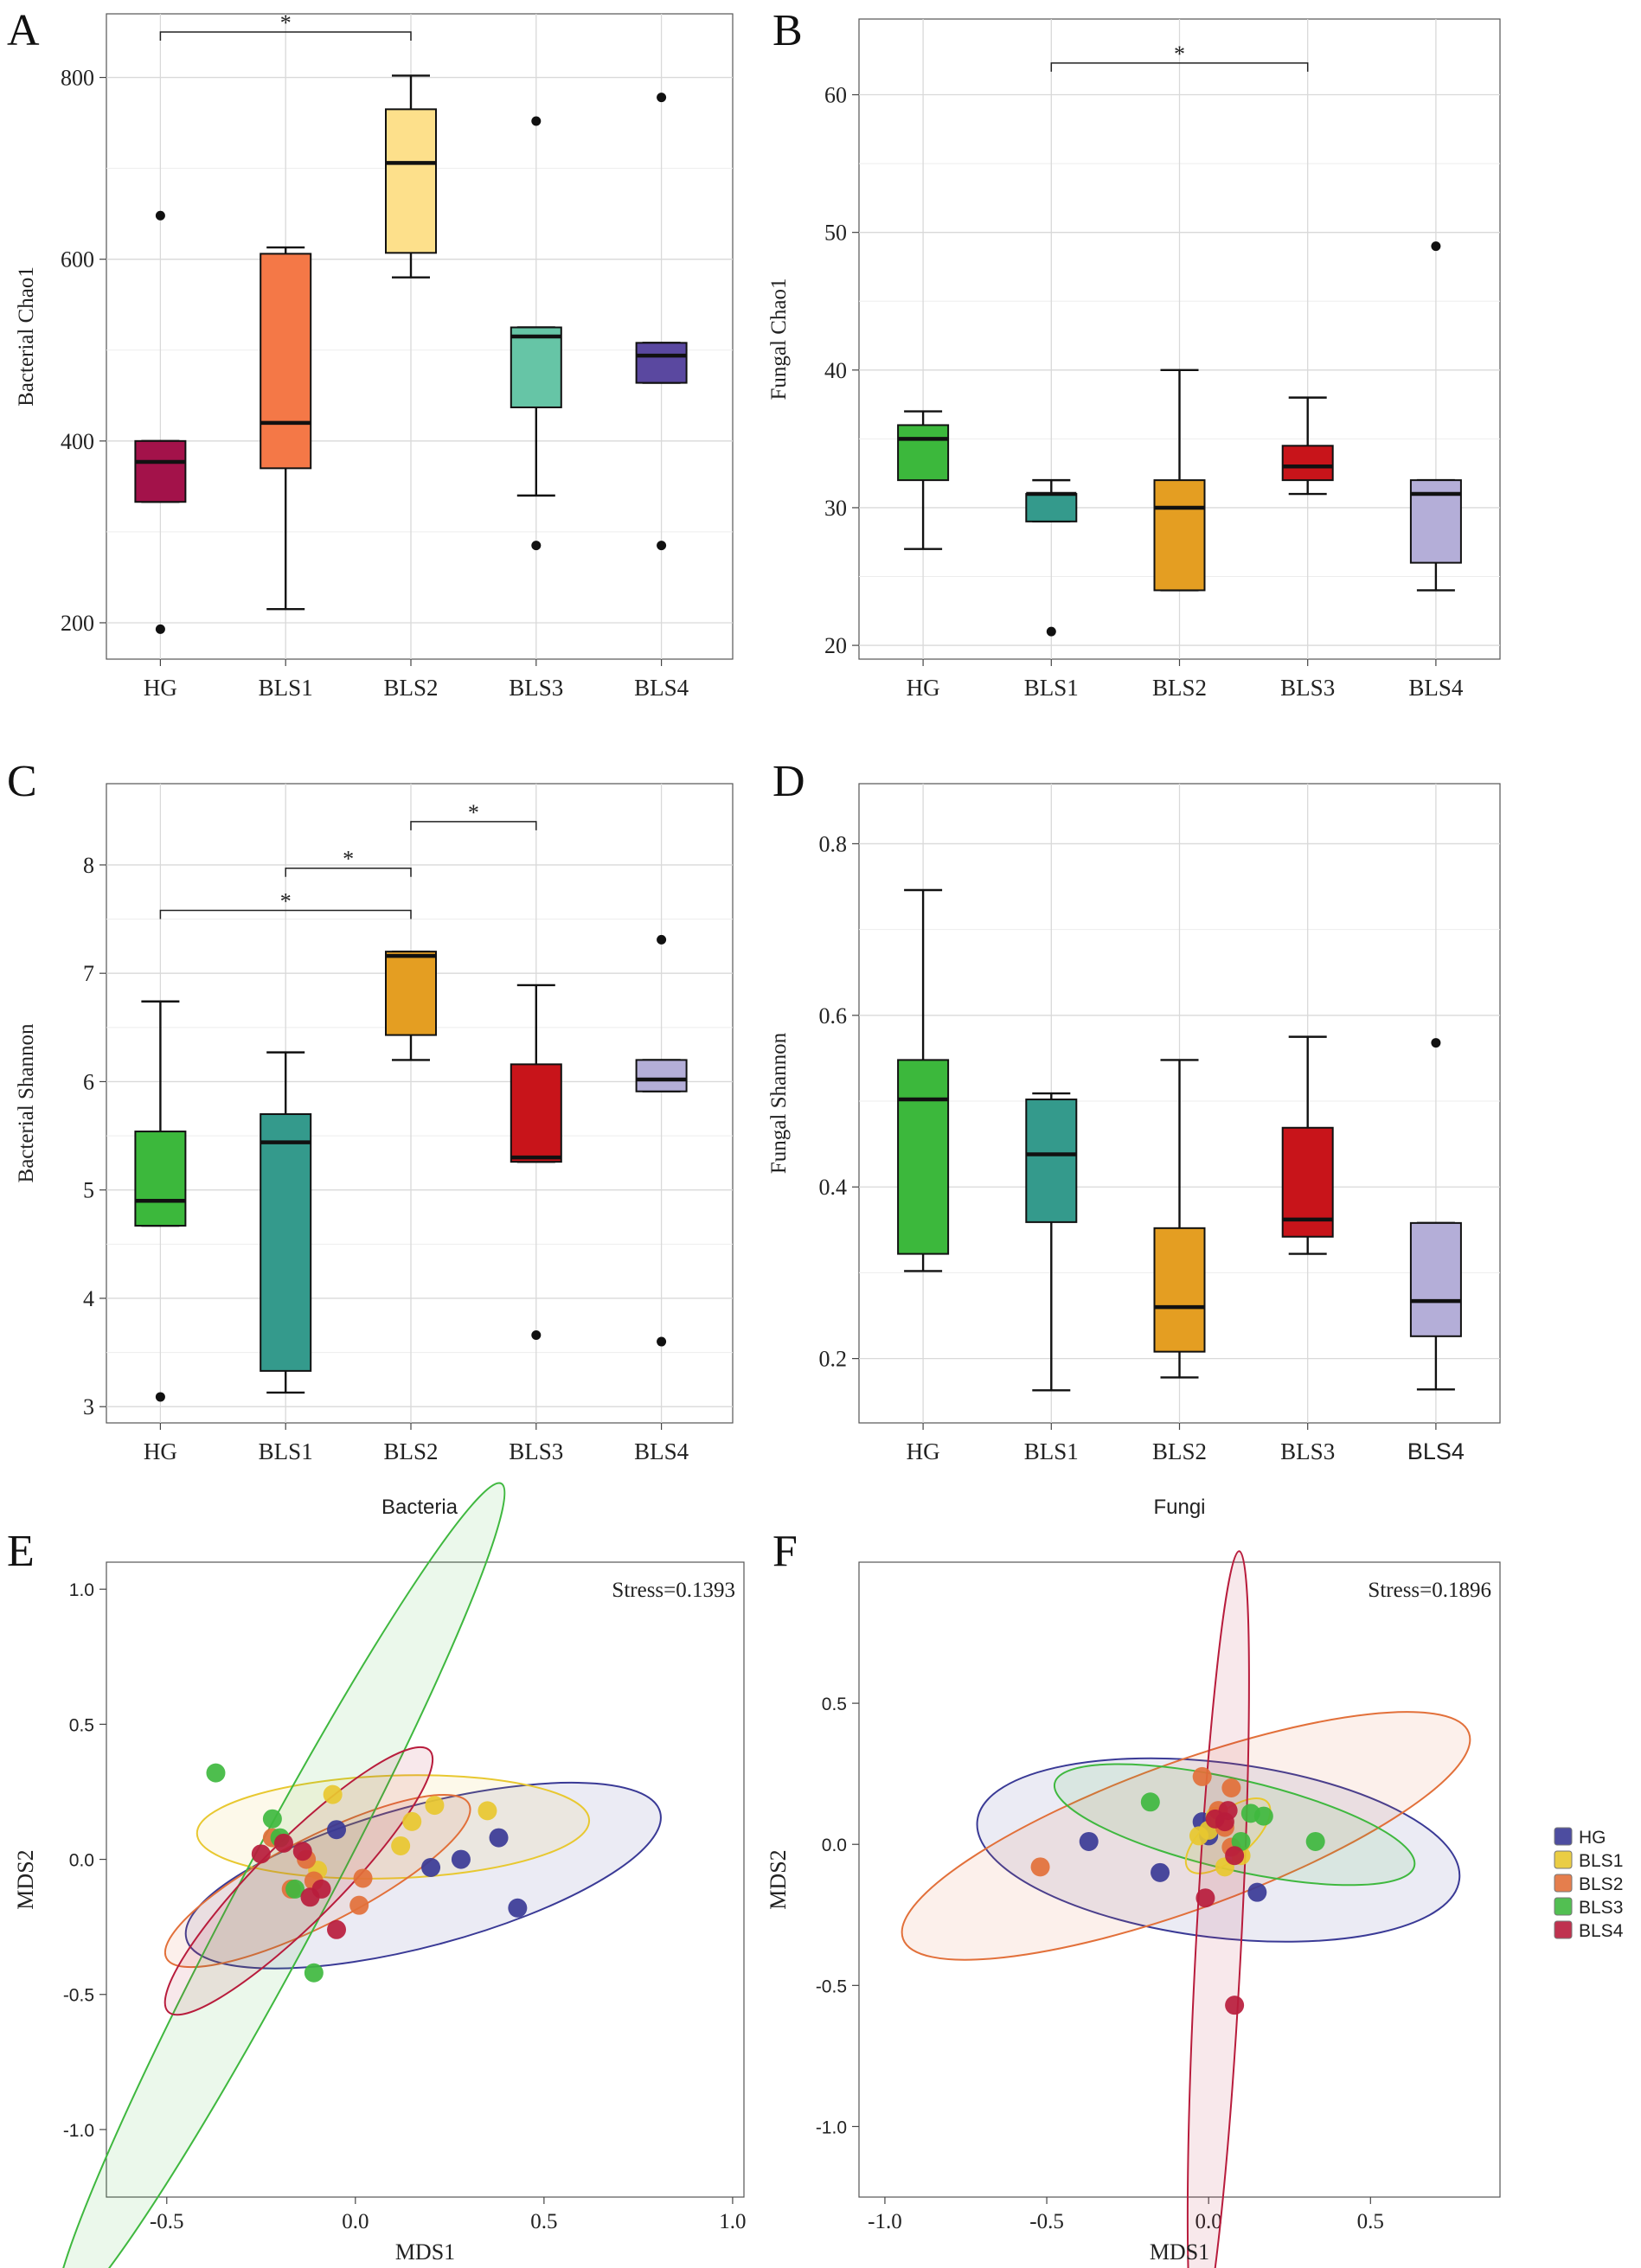  I want to click on stress-annotation: Stress=0.1393, so click(674, 1590).